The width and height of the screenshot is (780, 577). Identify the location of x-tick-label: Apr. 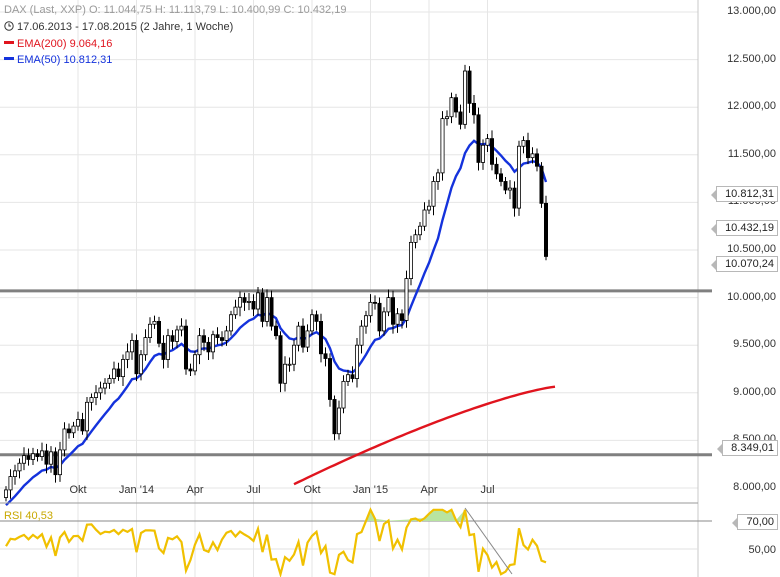
(195, 490).